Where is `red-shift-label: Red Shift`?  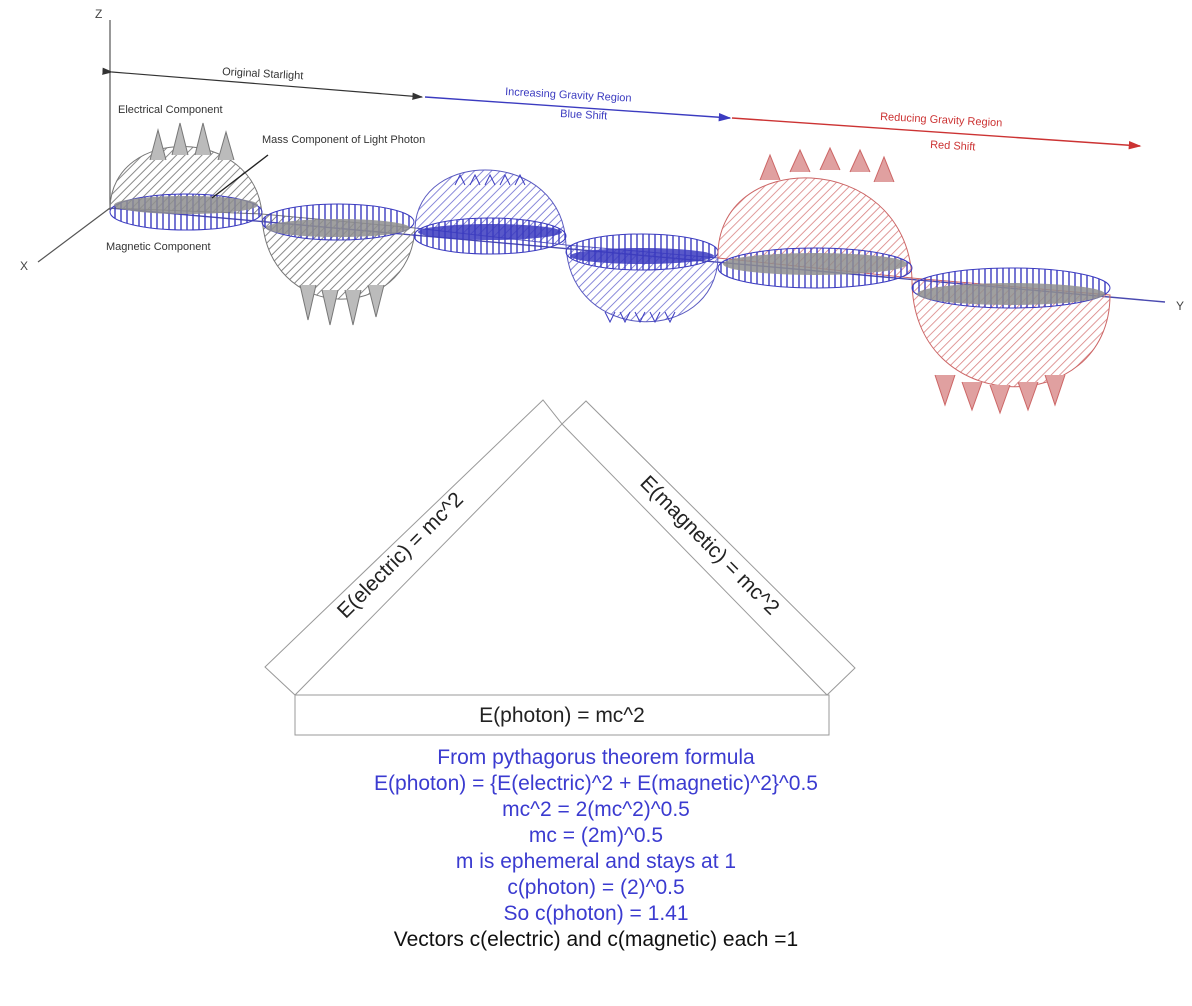
red-shift-label: Red Shift is located at coordinates (953, 146).